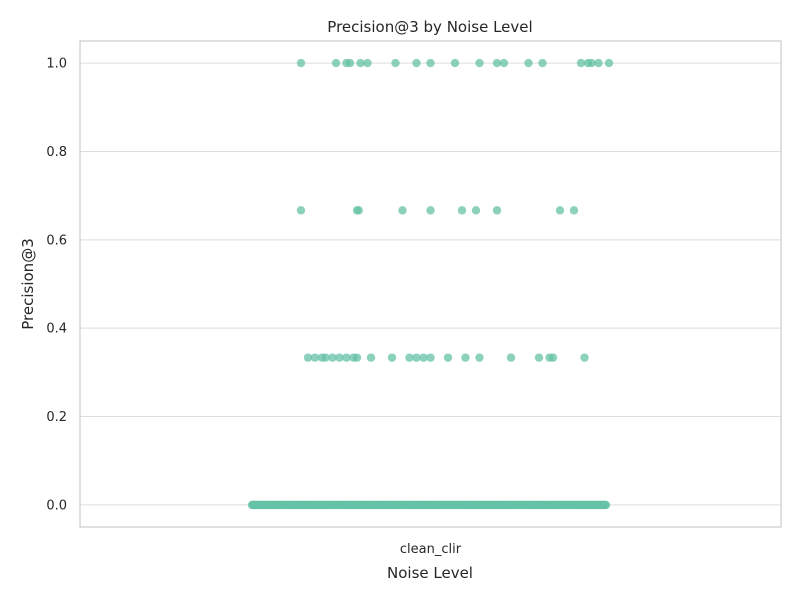 The width and height of the screenshot is (800, 600). What do you see at coordinates (56, 152) in the screenshot?
I see `y-tick-label: 0.8` at bounding box center [56, 152].